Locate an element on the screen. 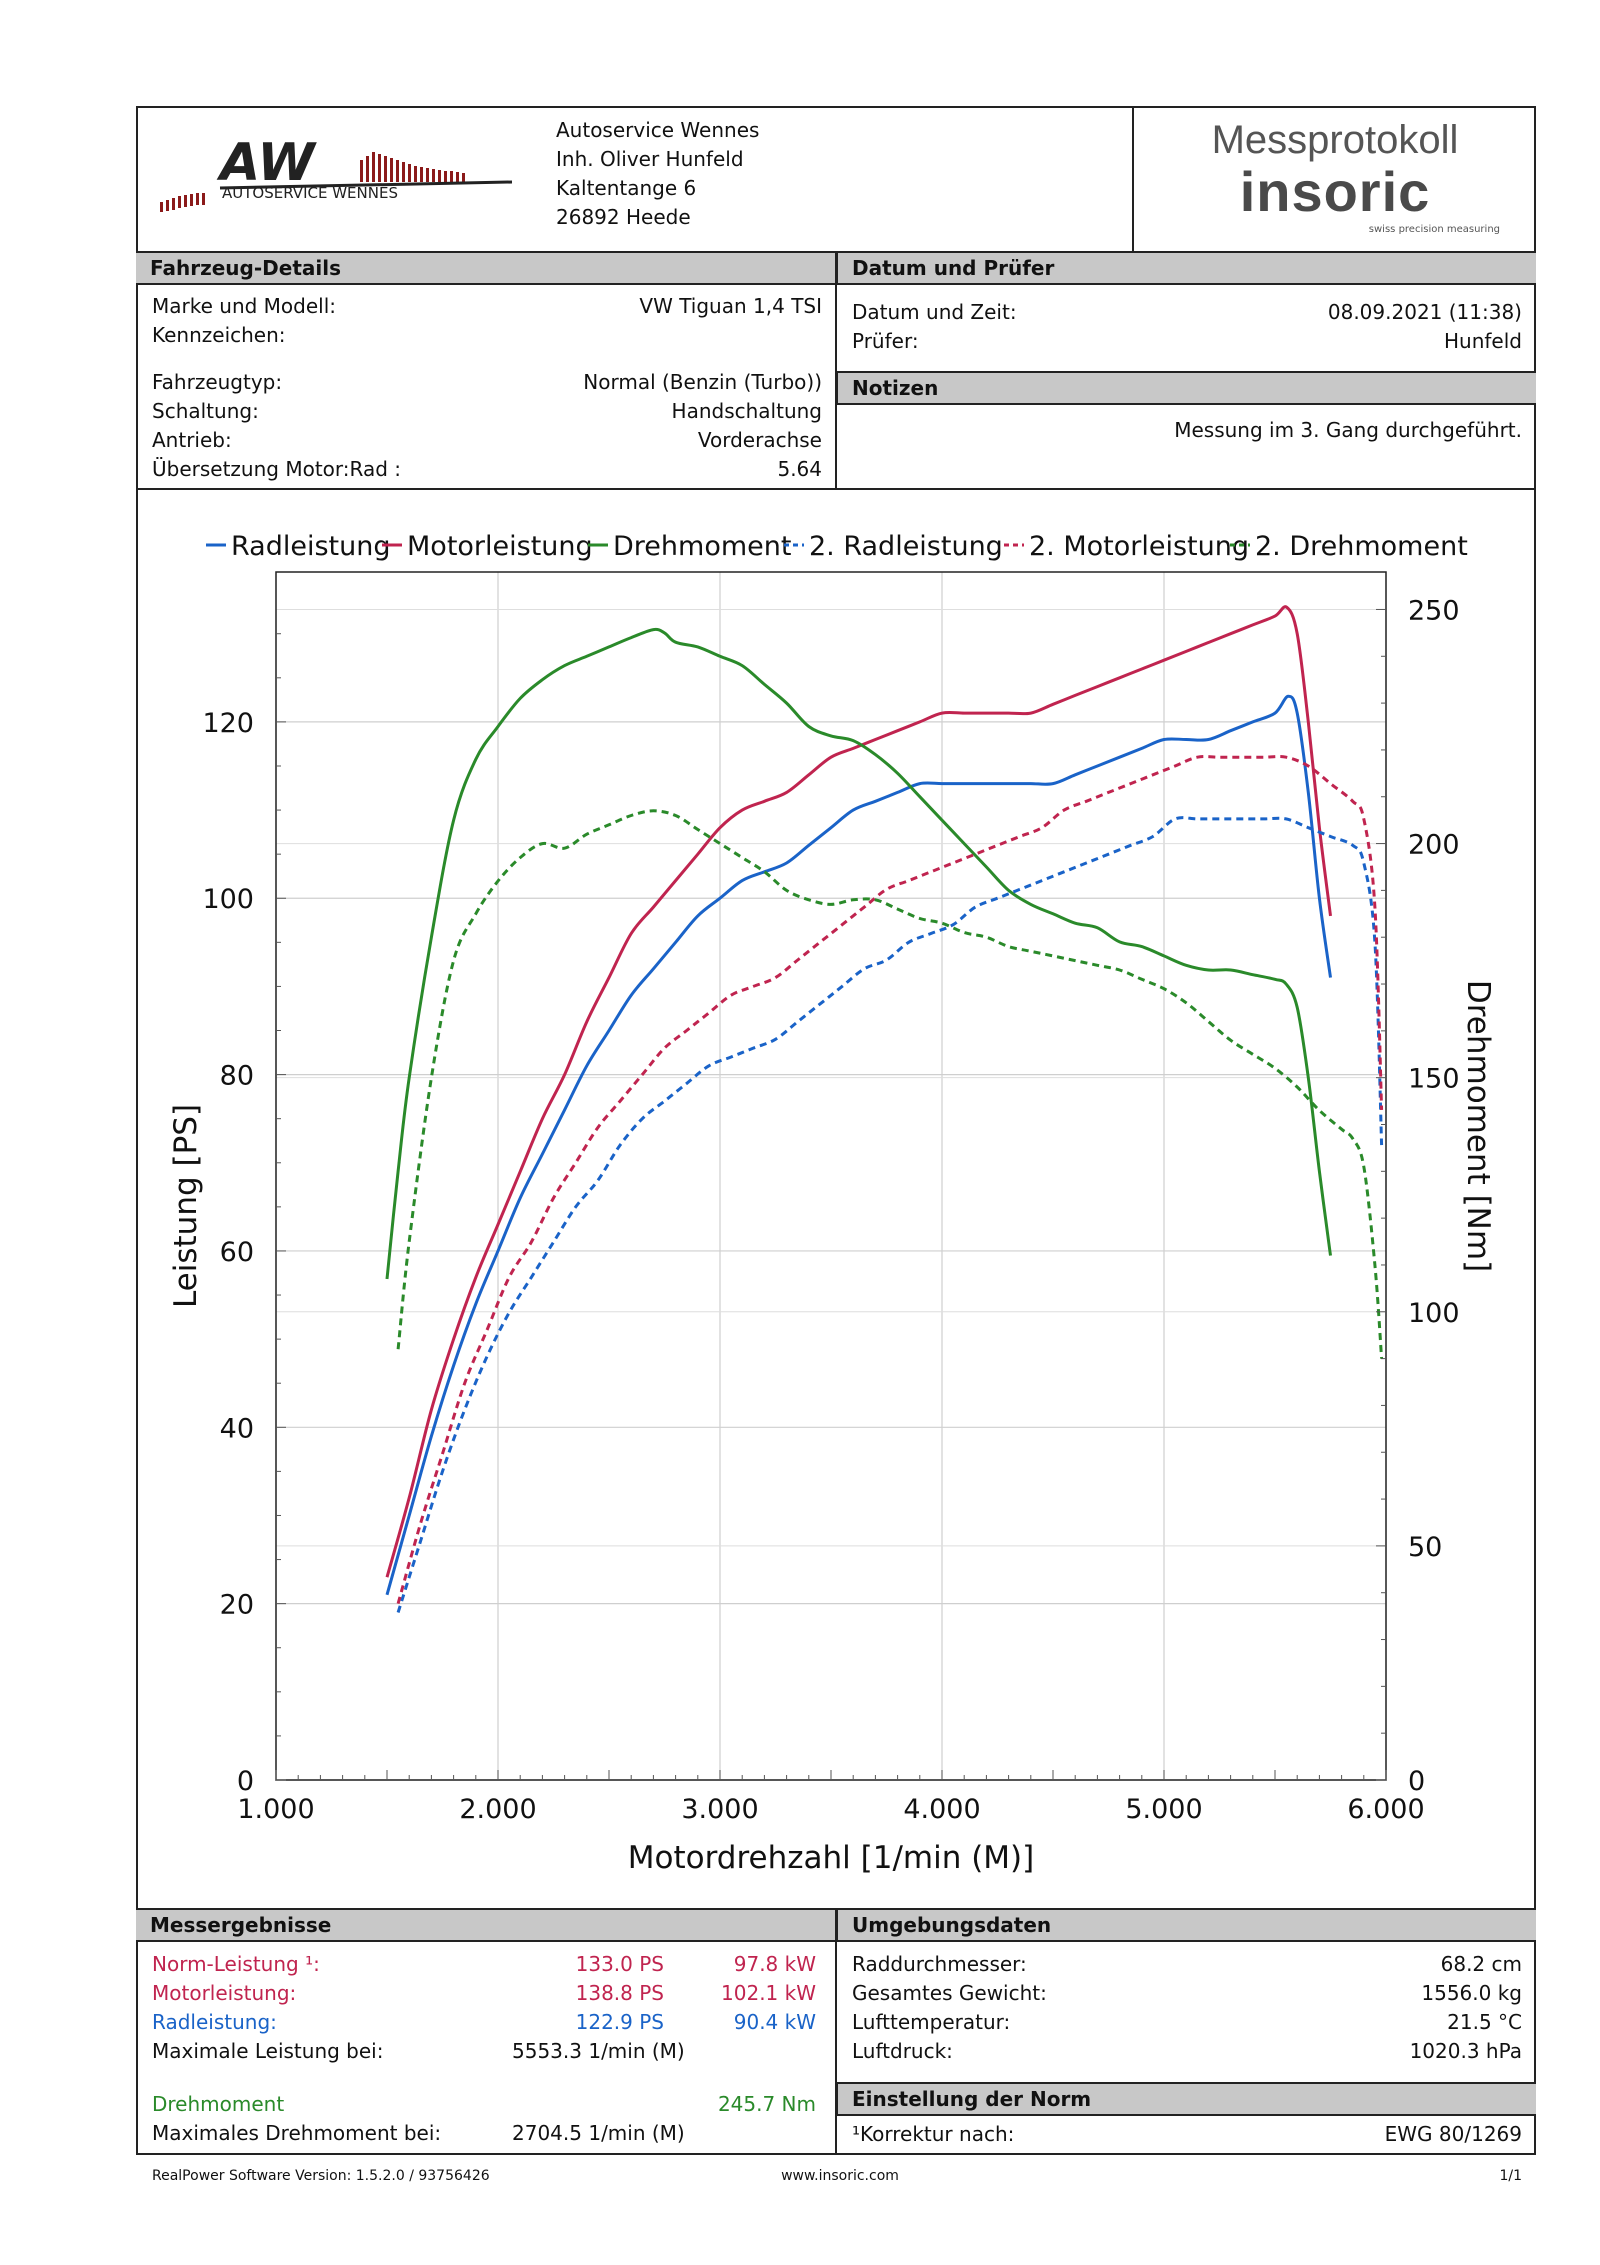 The height and width of the screenshot is (2265, 1600). norm-header: Einstellung der Norm is located at coordinates (1186, 2099).